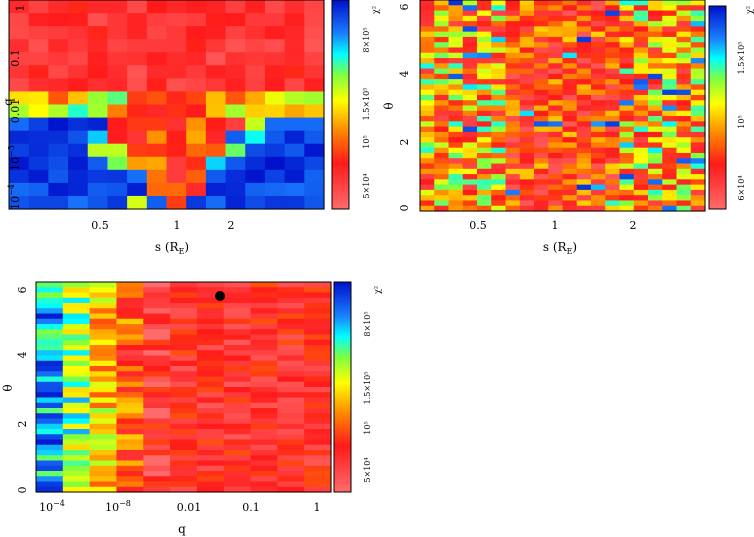  What do you see at coordinates (172, 248) in the screenshot?
I see `x-axis-label: s (RE)` at bounding box center [172, 248].